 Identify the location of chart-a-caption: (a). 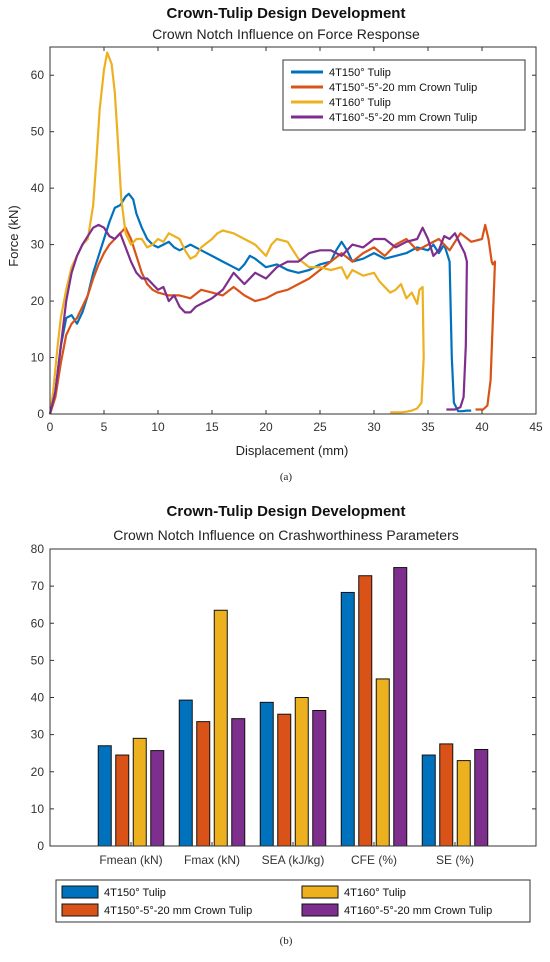
(286, 477).